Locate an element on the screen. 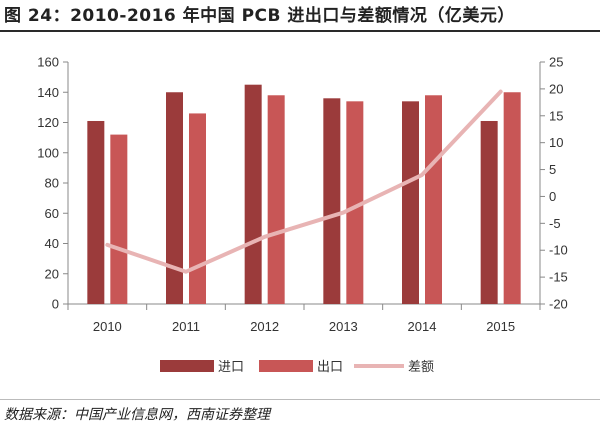  right-tick-label: -20 is located at coordinates (558, 304).